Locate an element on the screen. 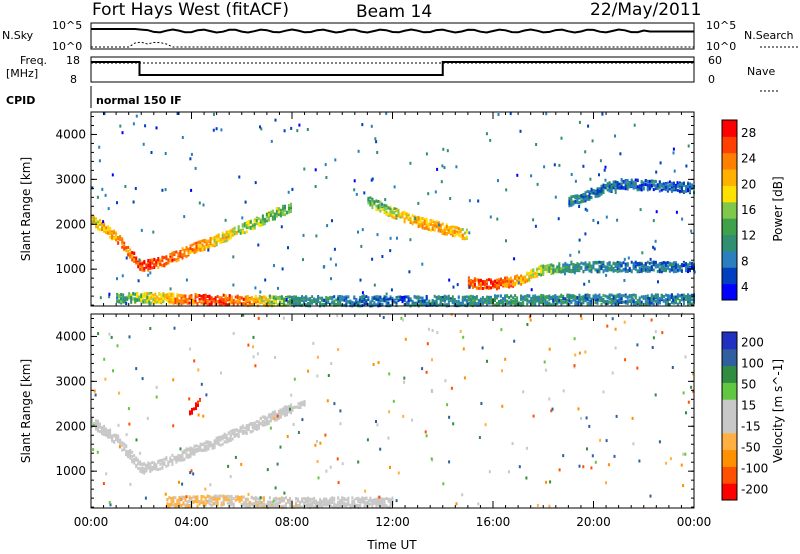 This screenshot has width=800, height=554. freq-panel: Freq. [MHz] 18 8 60 0 Nave is located at coordinates (393, 73).